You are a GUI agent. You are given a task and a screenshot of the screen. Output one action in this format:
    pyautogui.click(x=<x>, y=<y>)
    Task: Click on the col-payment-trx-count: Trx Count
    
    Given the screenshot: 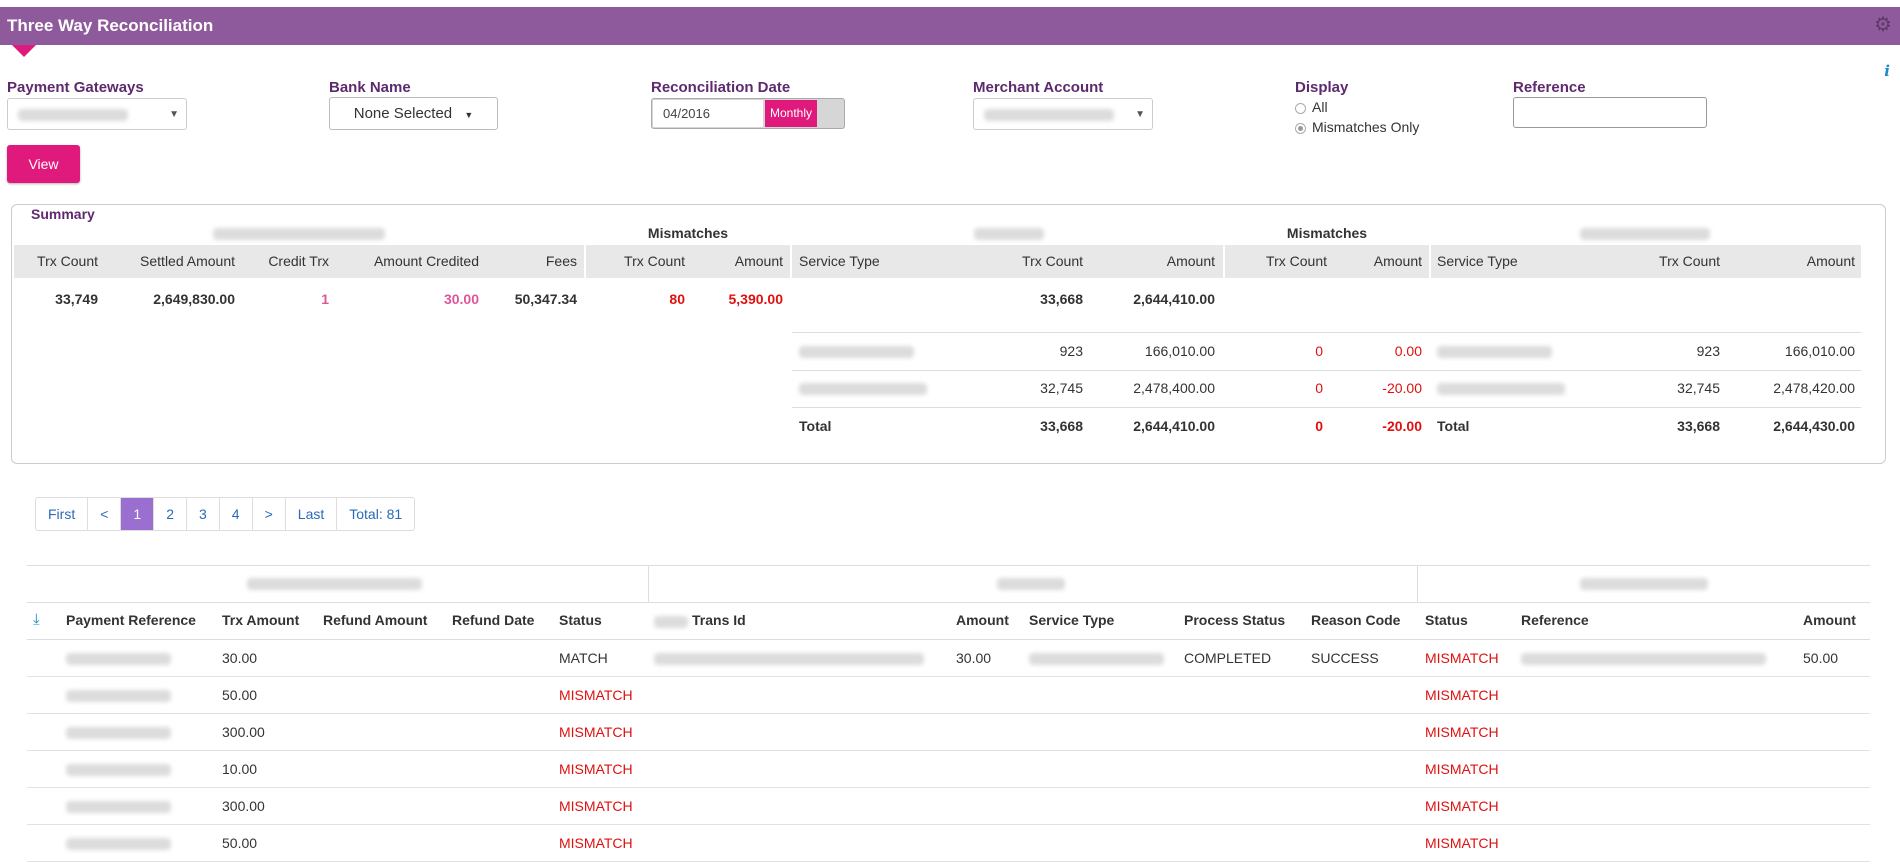 What is the action you would take?
    pyautogui.click(x=1052, y=261)
    